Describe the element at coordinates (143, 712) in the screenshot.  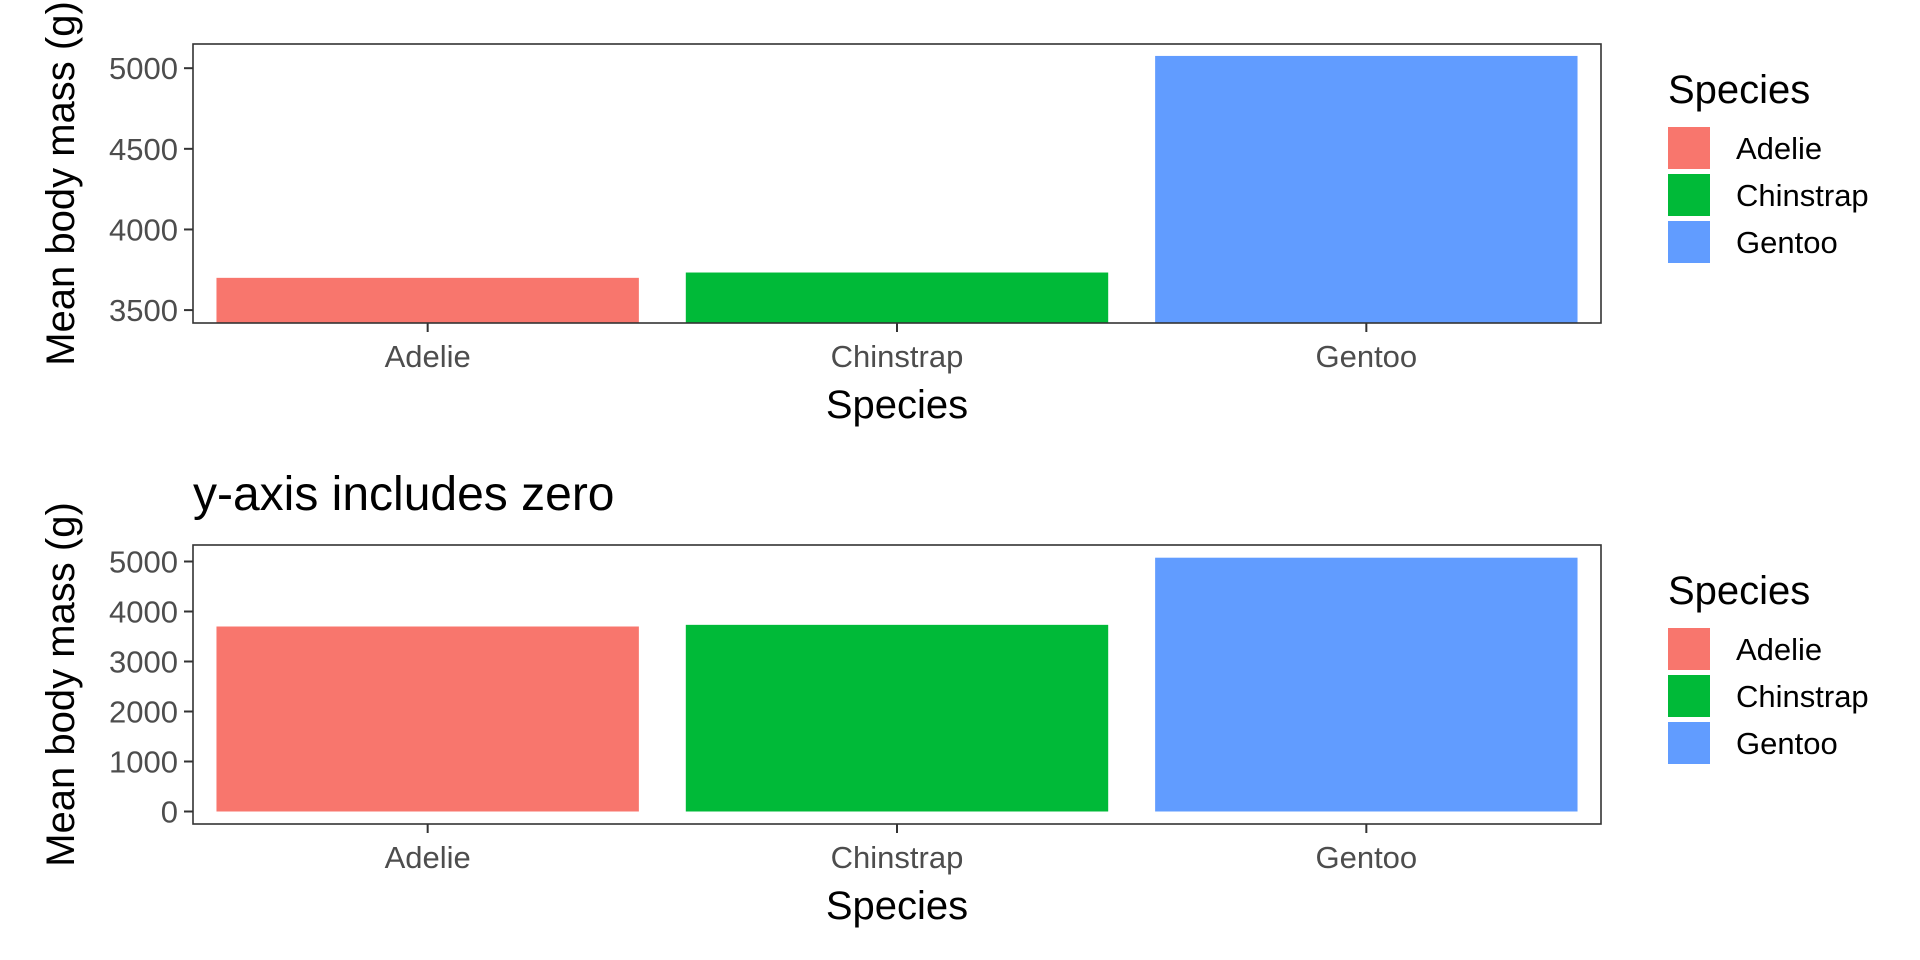
I see `y-tick-label: 2000` at that location.